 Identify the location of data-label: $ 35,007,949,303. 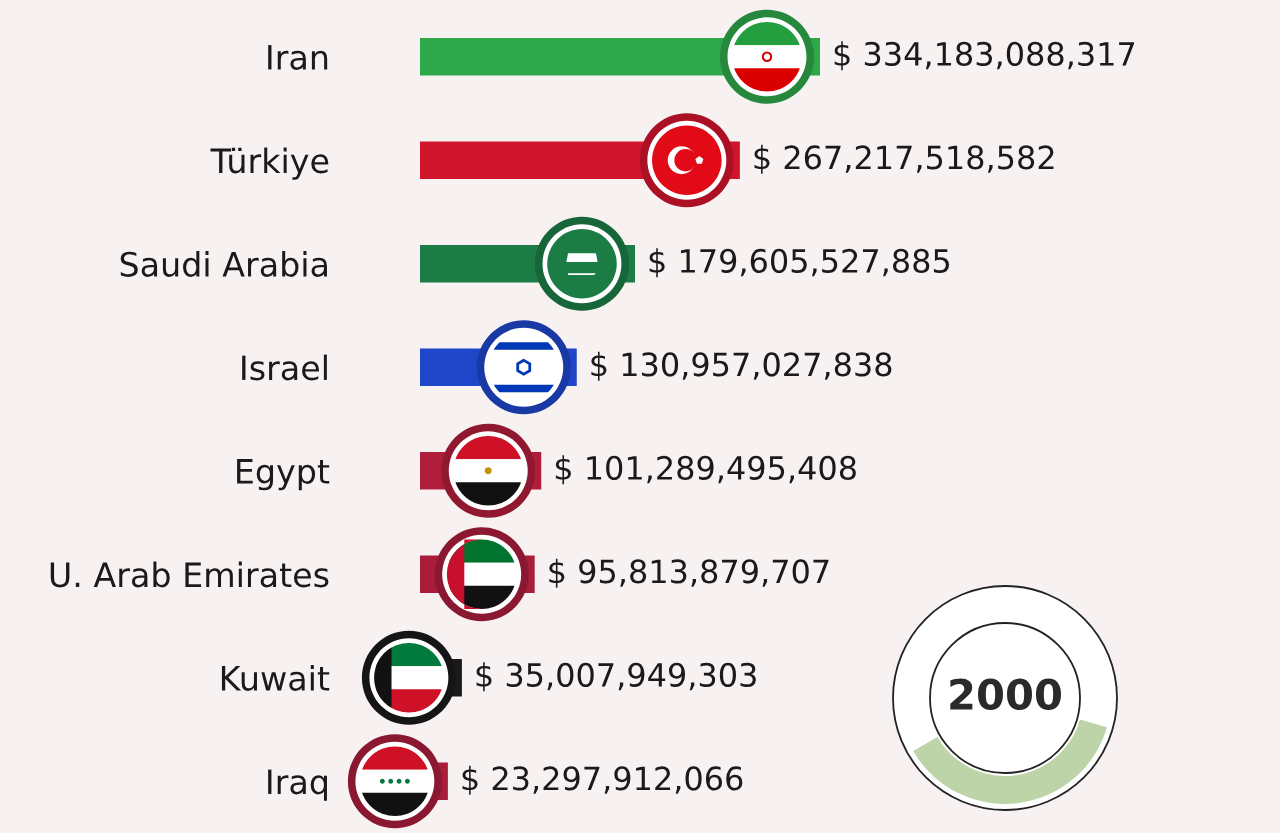
(616, 677).